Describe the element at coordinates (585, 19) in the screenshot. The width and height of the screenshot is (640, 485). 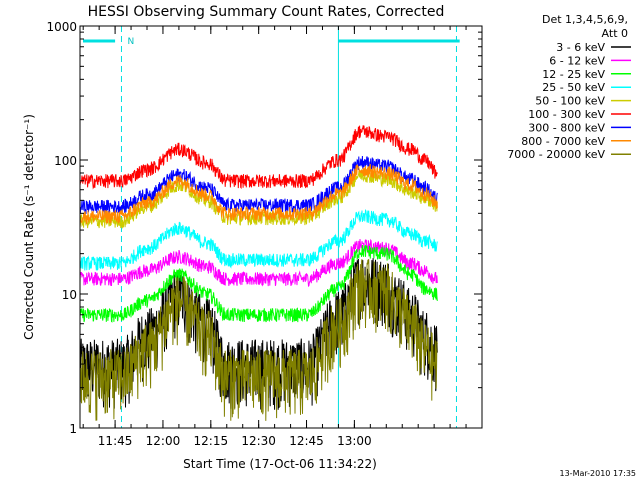
I see `legend-header-line-1: Det 1,3,4,5,6,9,` at that location.